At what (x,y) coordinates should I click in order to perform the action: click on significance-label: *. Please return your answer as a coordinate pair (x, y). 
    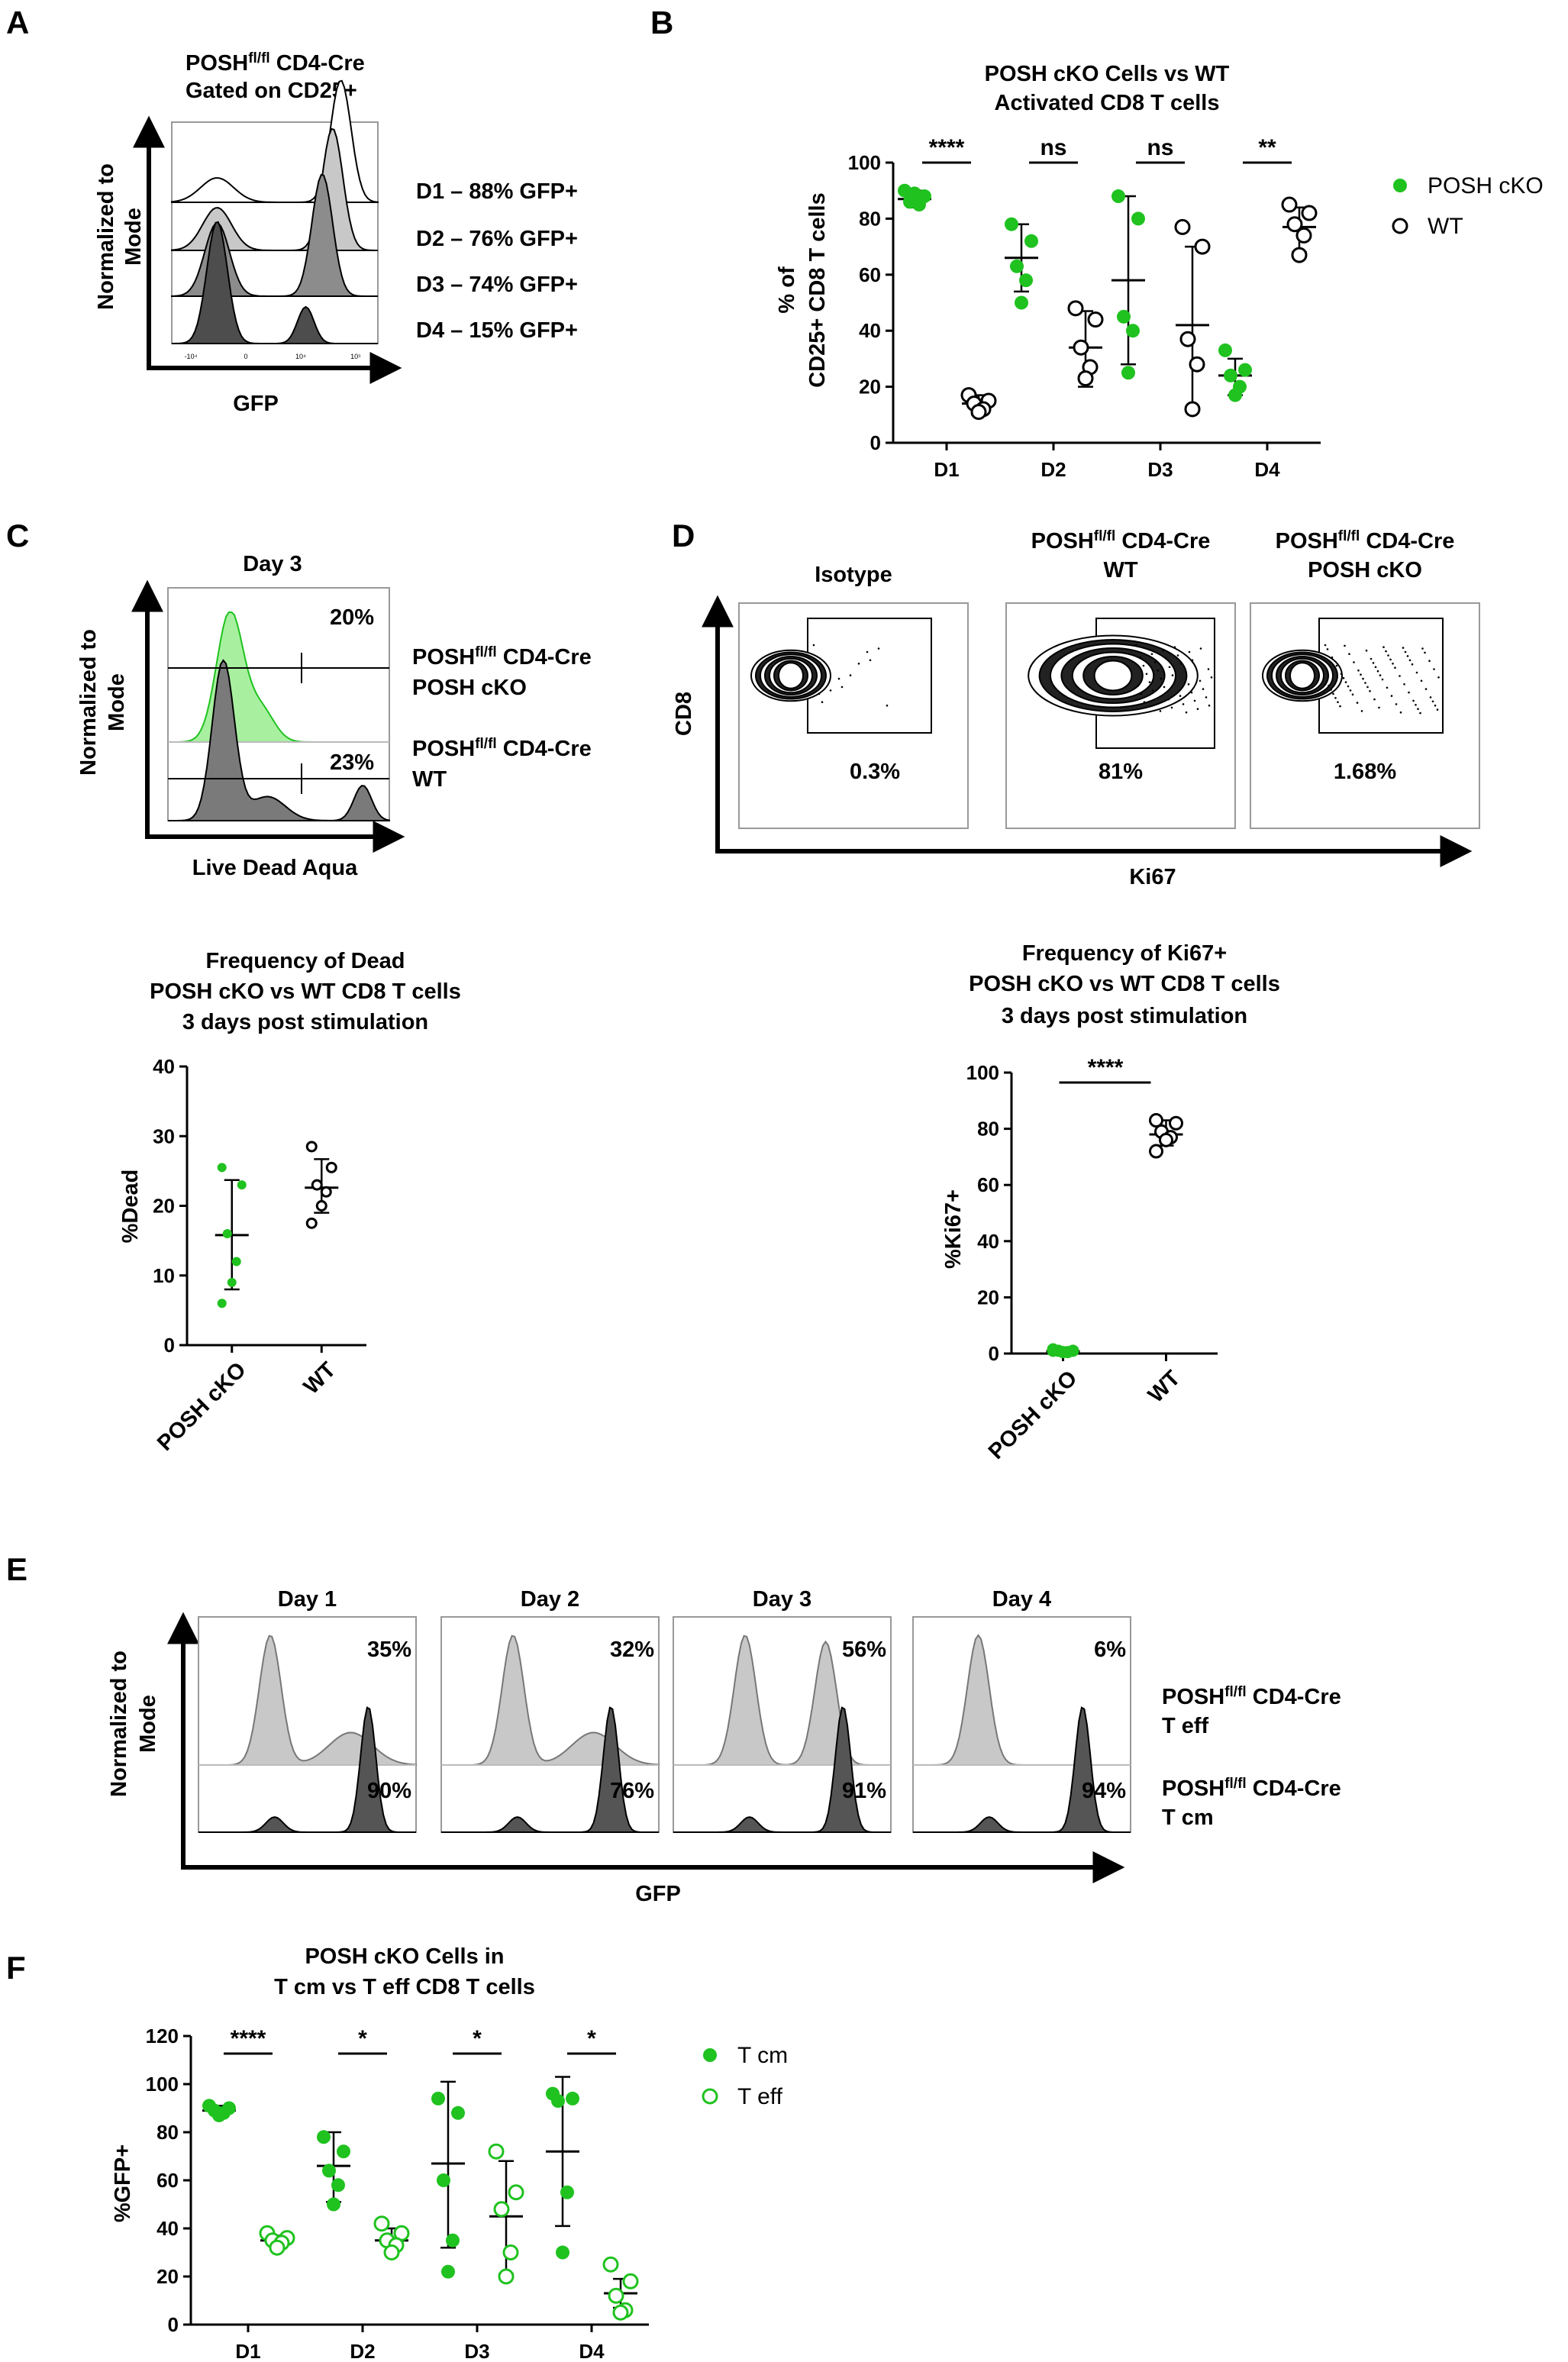
    Looking at the image, I should click on (591, 2038).